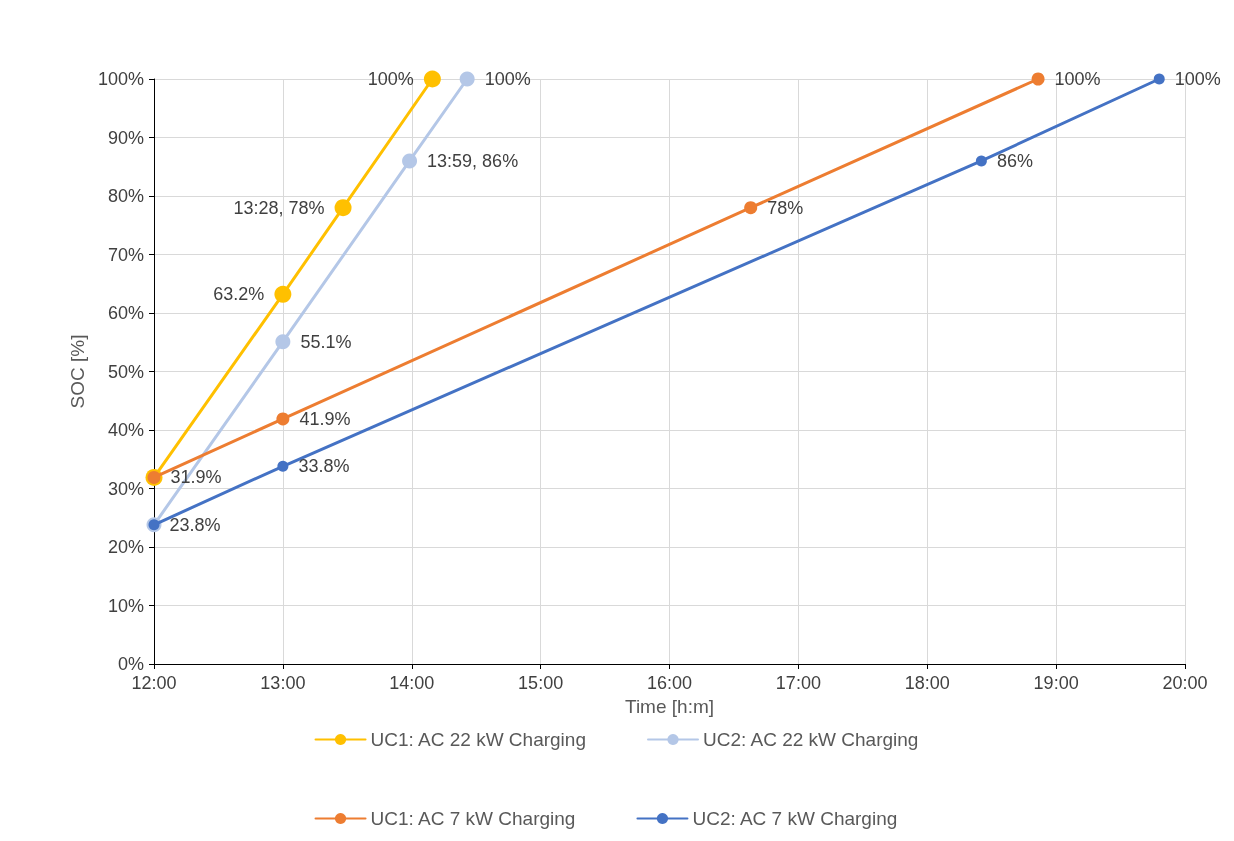 This screenshot has height=841, width=1234. I want to click on y-tick-label: 80%, so click(125, 196).